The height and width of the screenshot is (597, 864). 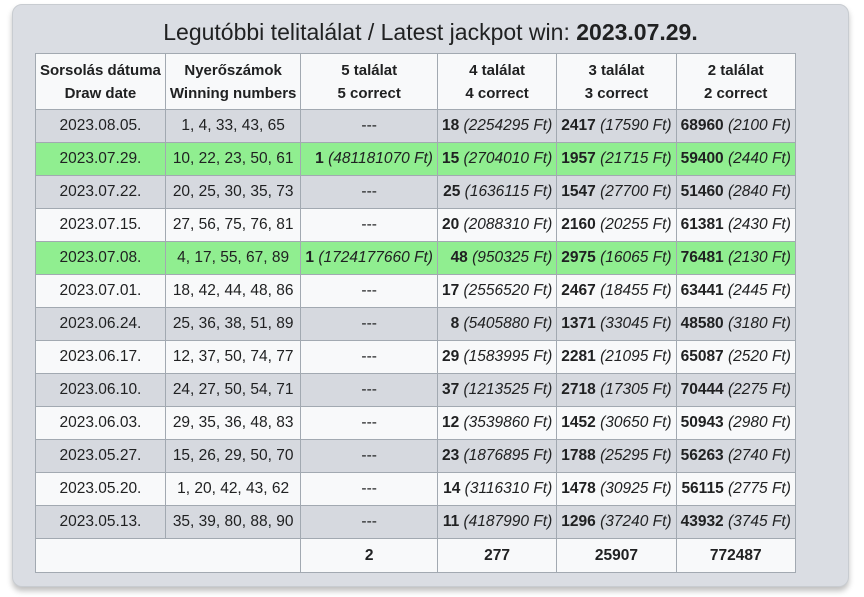 What do you see at coordinates (637, 32) in the screenshot?
I see `title-jackpot-date: 2023.07.29.` at bounding box center [637, 32].